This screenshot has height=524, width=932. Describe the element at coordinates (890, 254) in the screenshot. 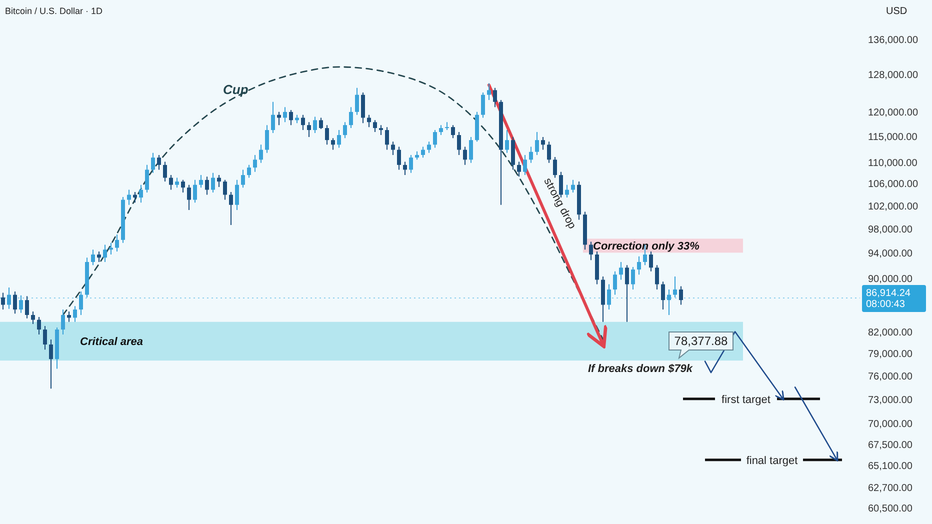

I see `y-tick-label: 94,000.00` at that location.